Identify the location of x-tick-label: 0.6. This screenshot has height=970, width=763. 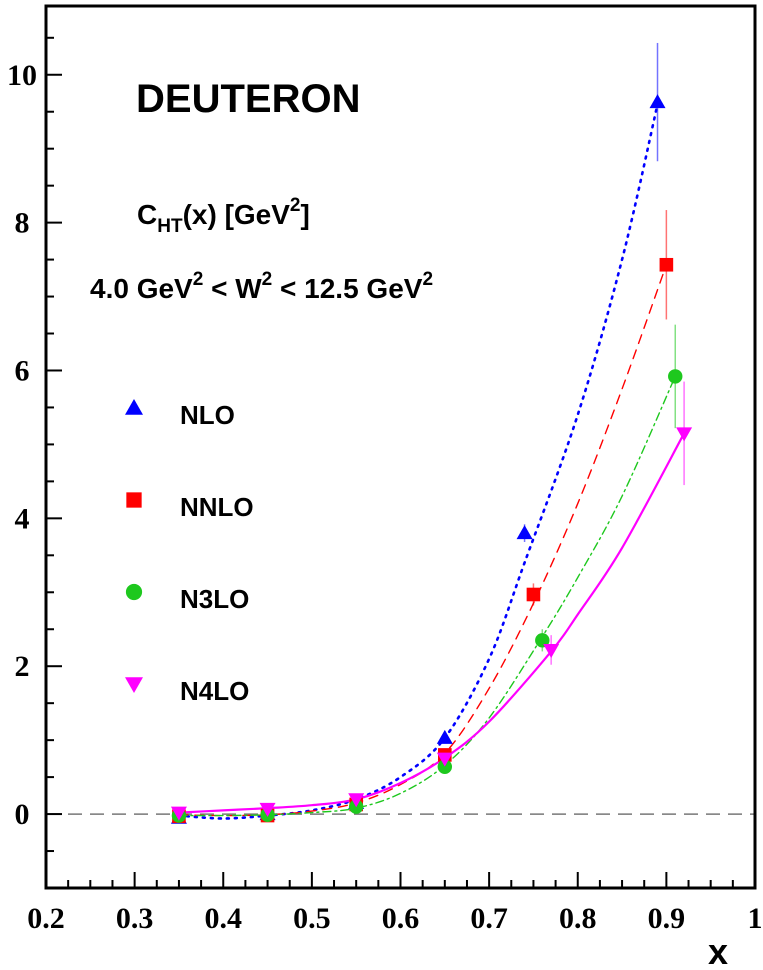
(401, 918).